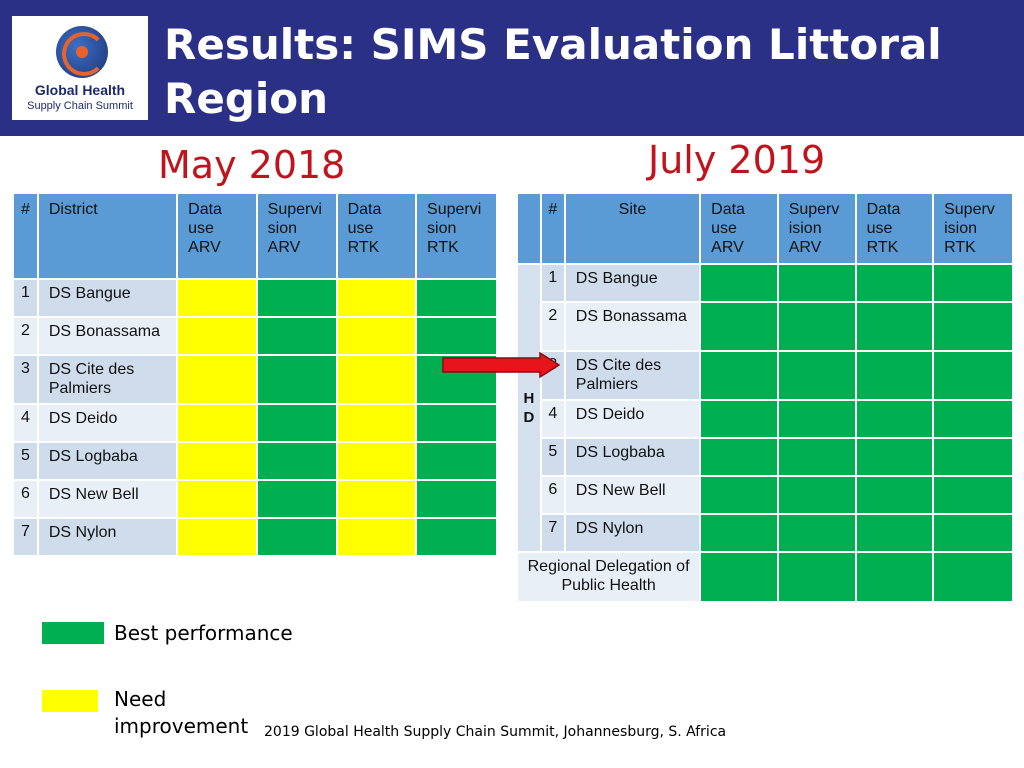 The width and height of the screenshot is (1024, 768). What do you see at coordinates (107, 236) in the screenshot?
I see `col-header-district: District` at bounding box center [107, 236].